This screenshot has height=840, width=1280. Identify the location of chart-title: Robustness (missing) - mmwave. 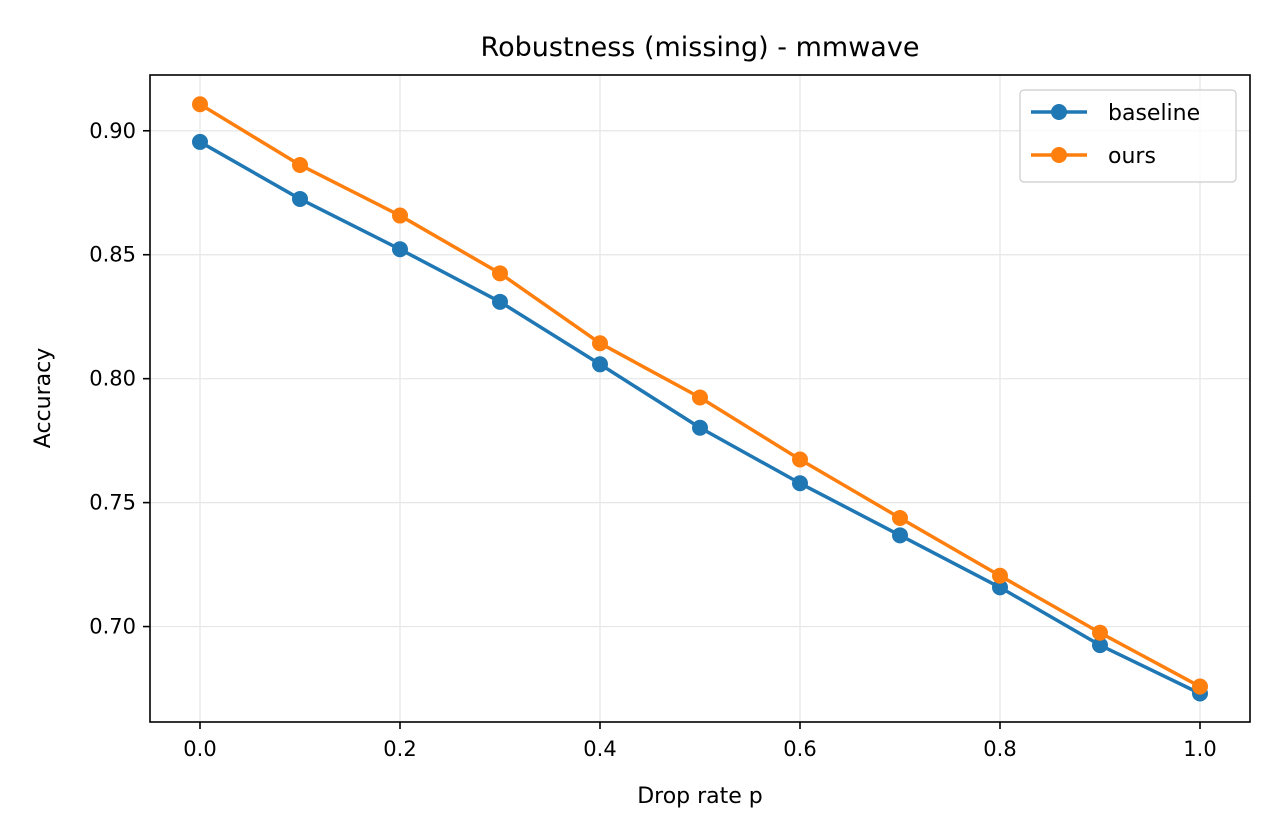
(700, 47).